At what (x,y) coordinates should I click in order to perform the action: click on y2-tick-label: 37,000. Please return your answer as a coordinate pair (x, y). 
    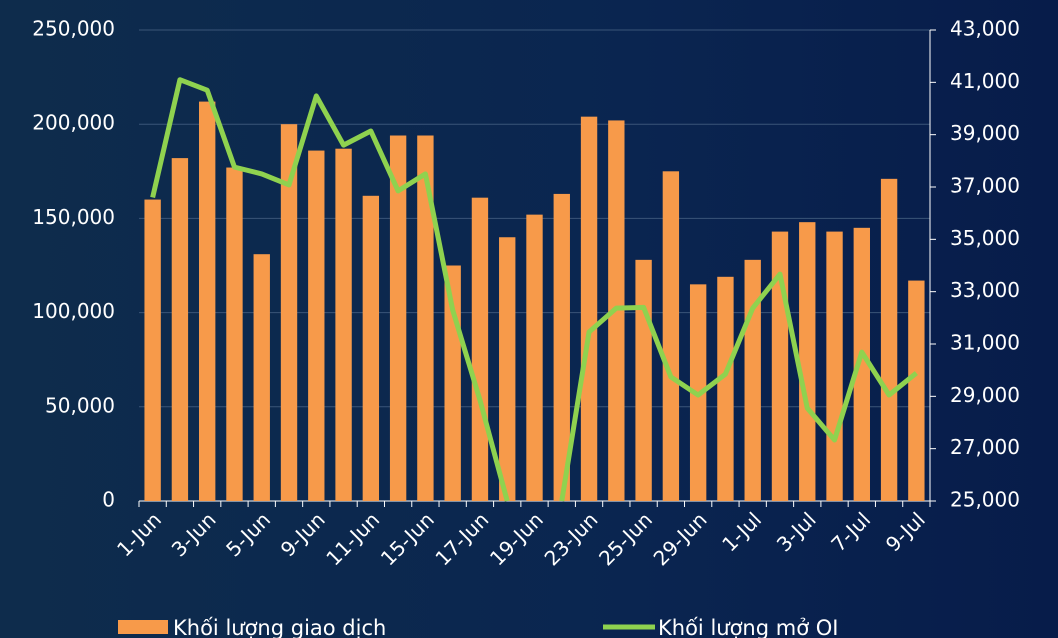
    Looking at the image, I should click on (985, 186).